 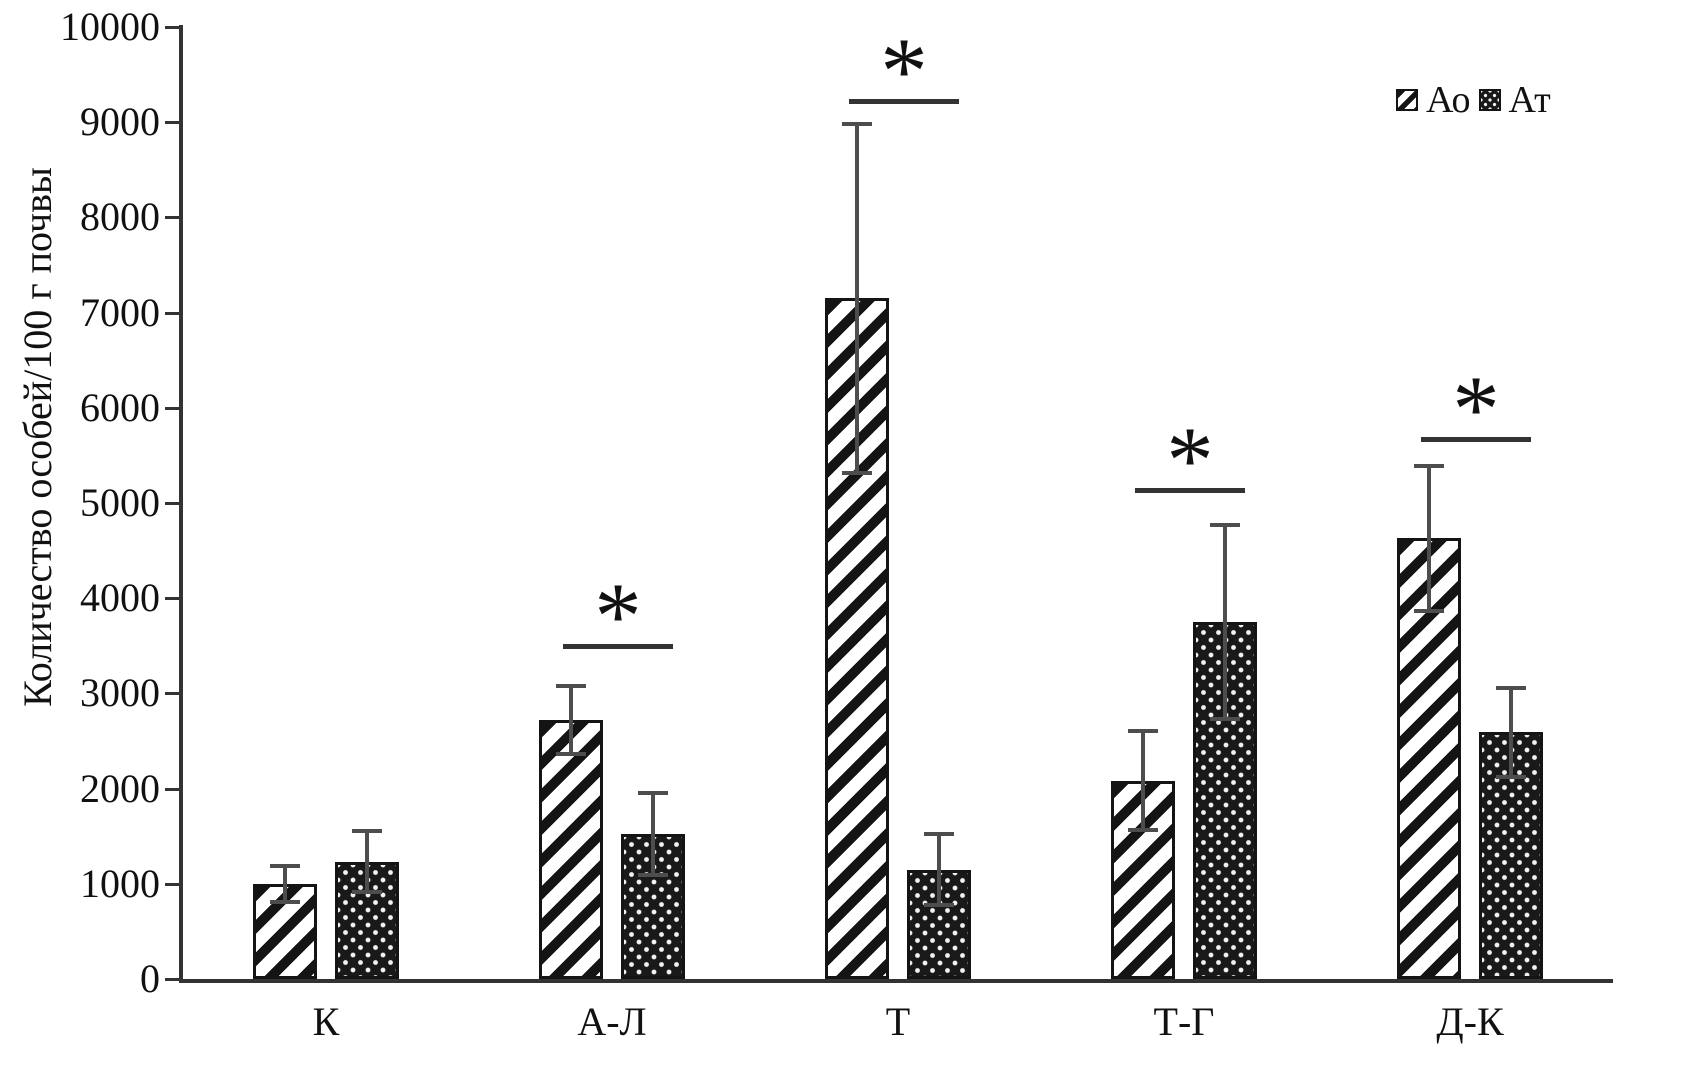 I want to click on y-axis-tick-label: 1000, so click(x=120, y=883).